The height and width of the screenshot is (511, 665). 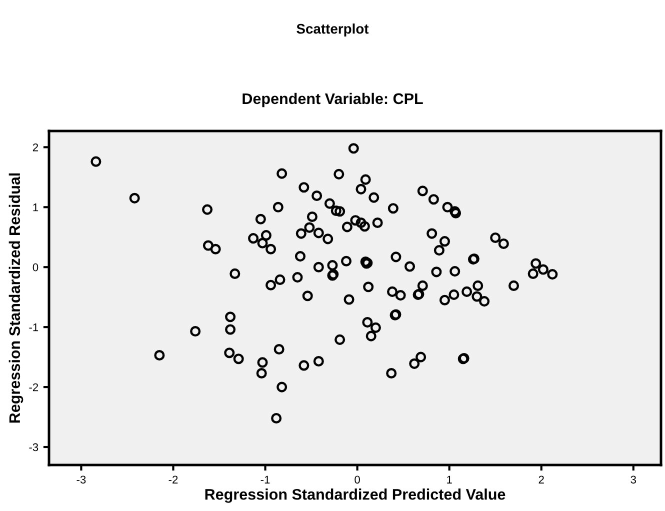 I want to click on chart-title: Scatterplot, so click(x=332, y=30).